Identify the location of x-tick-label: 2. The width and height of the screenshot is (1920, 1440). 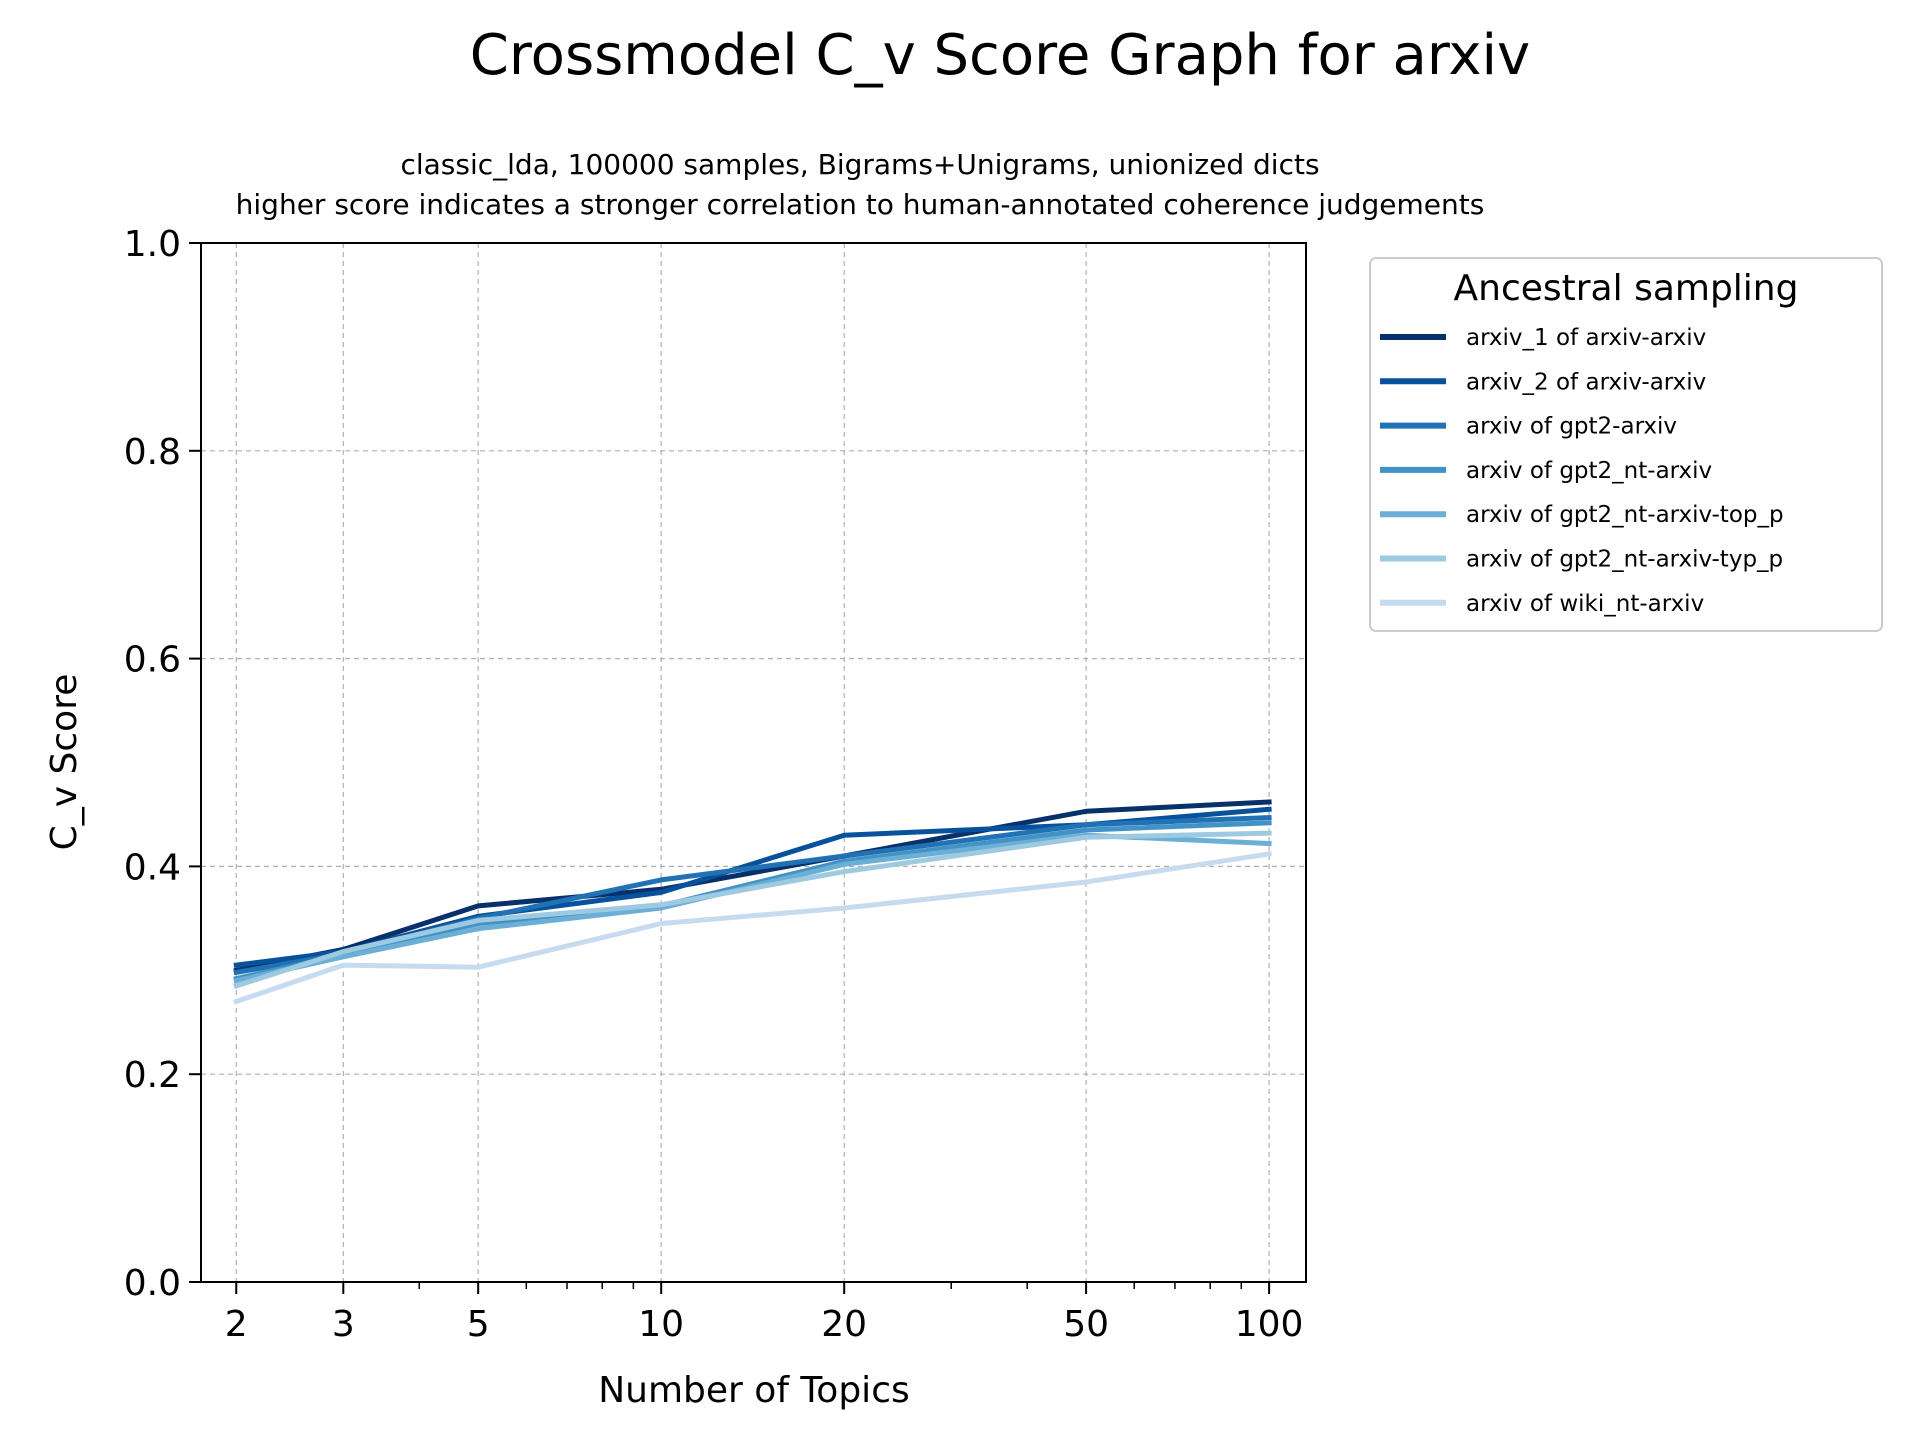
(236, 1324).